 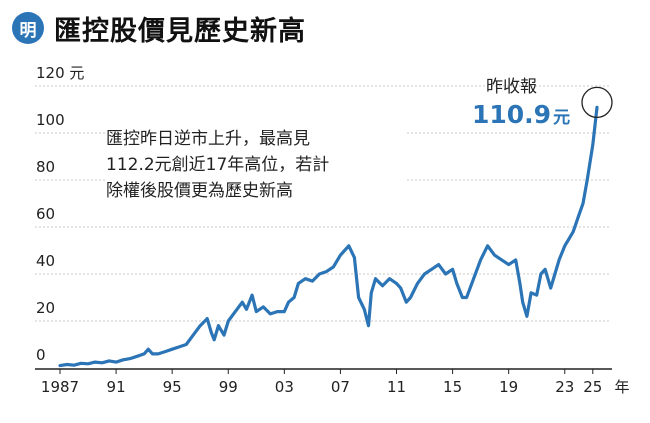 What do you see at coordinates (28, 28) in the screenshot?
I see `brand-logo: 明` at bounding box center [28, 28].